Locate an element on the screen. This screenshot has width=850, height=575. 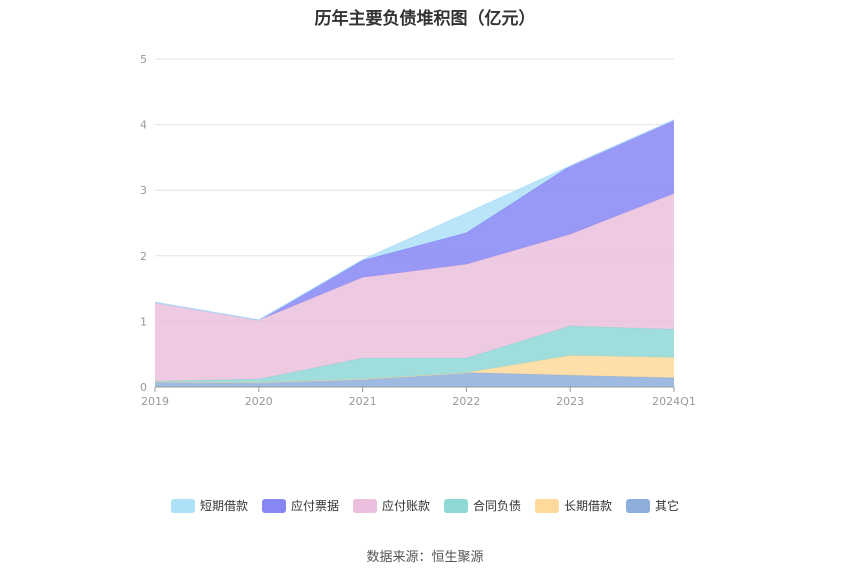
legend-label: 短期借款 is located at coordinates (223, 506).